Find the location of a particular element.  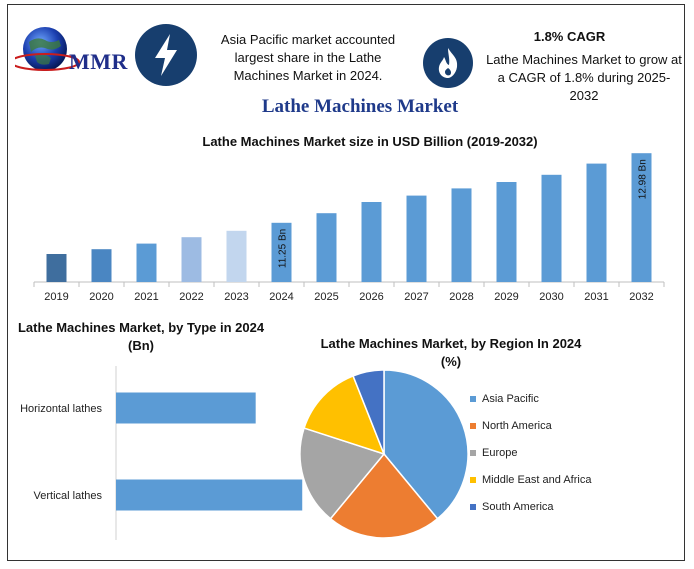

legend-label: Europe is located at coordinates (500, 452).